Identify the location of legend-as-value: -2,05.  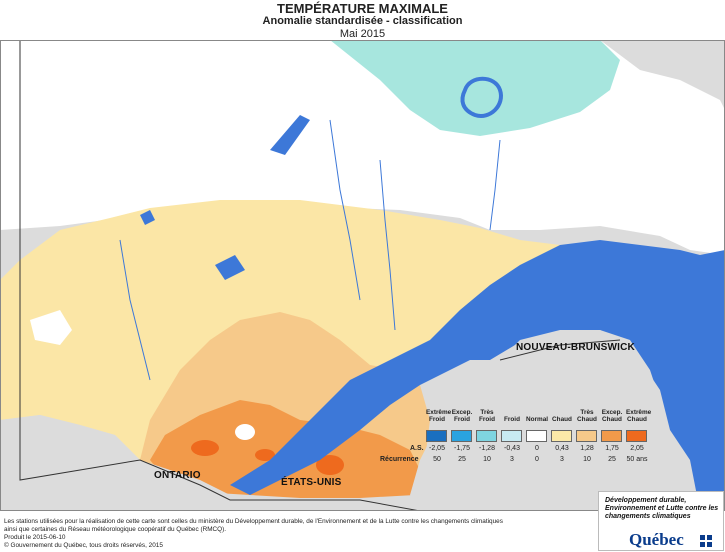
(437, 448).